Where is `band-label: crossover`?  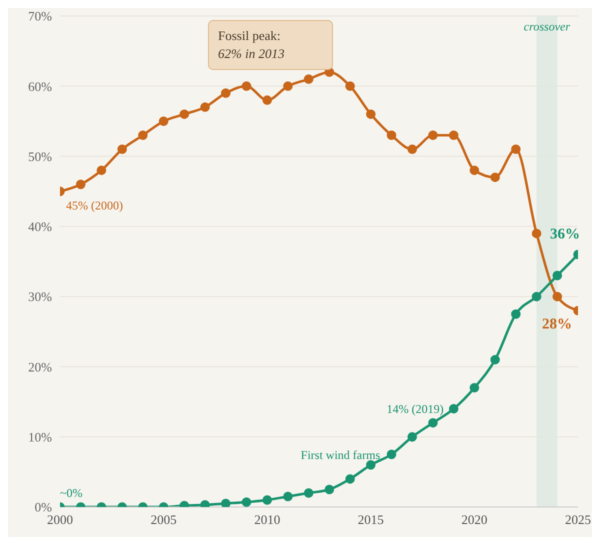
band-label: crossover is located at coordinates (547, 27).